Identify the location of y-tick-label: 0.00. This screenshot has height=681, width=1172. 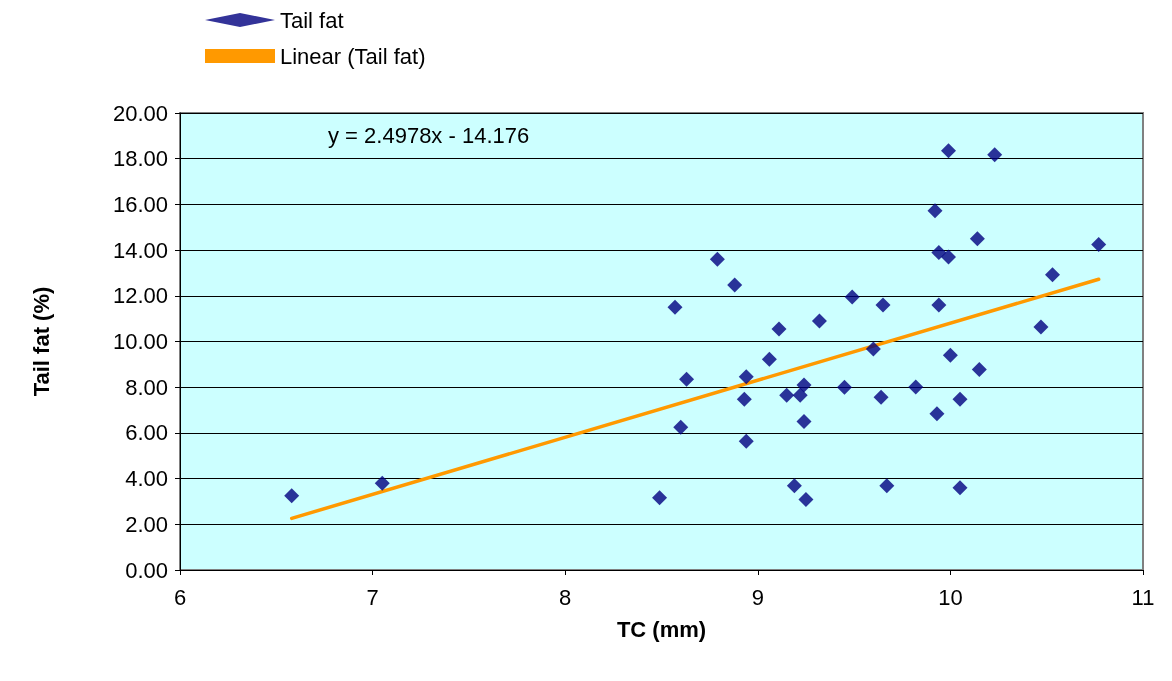
(146, 570).